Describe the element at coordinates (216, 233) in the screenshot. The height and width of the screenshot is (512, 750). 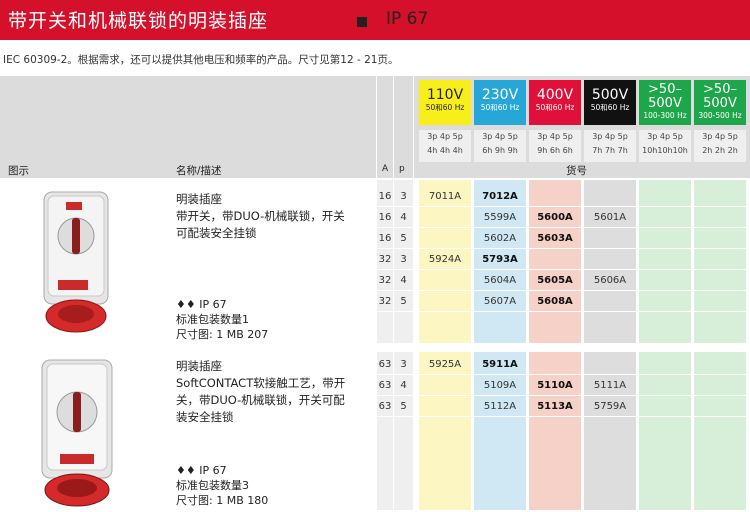
I see `group-1-desc-line: 可配装安全挂锁` at that location.